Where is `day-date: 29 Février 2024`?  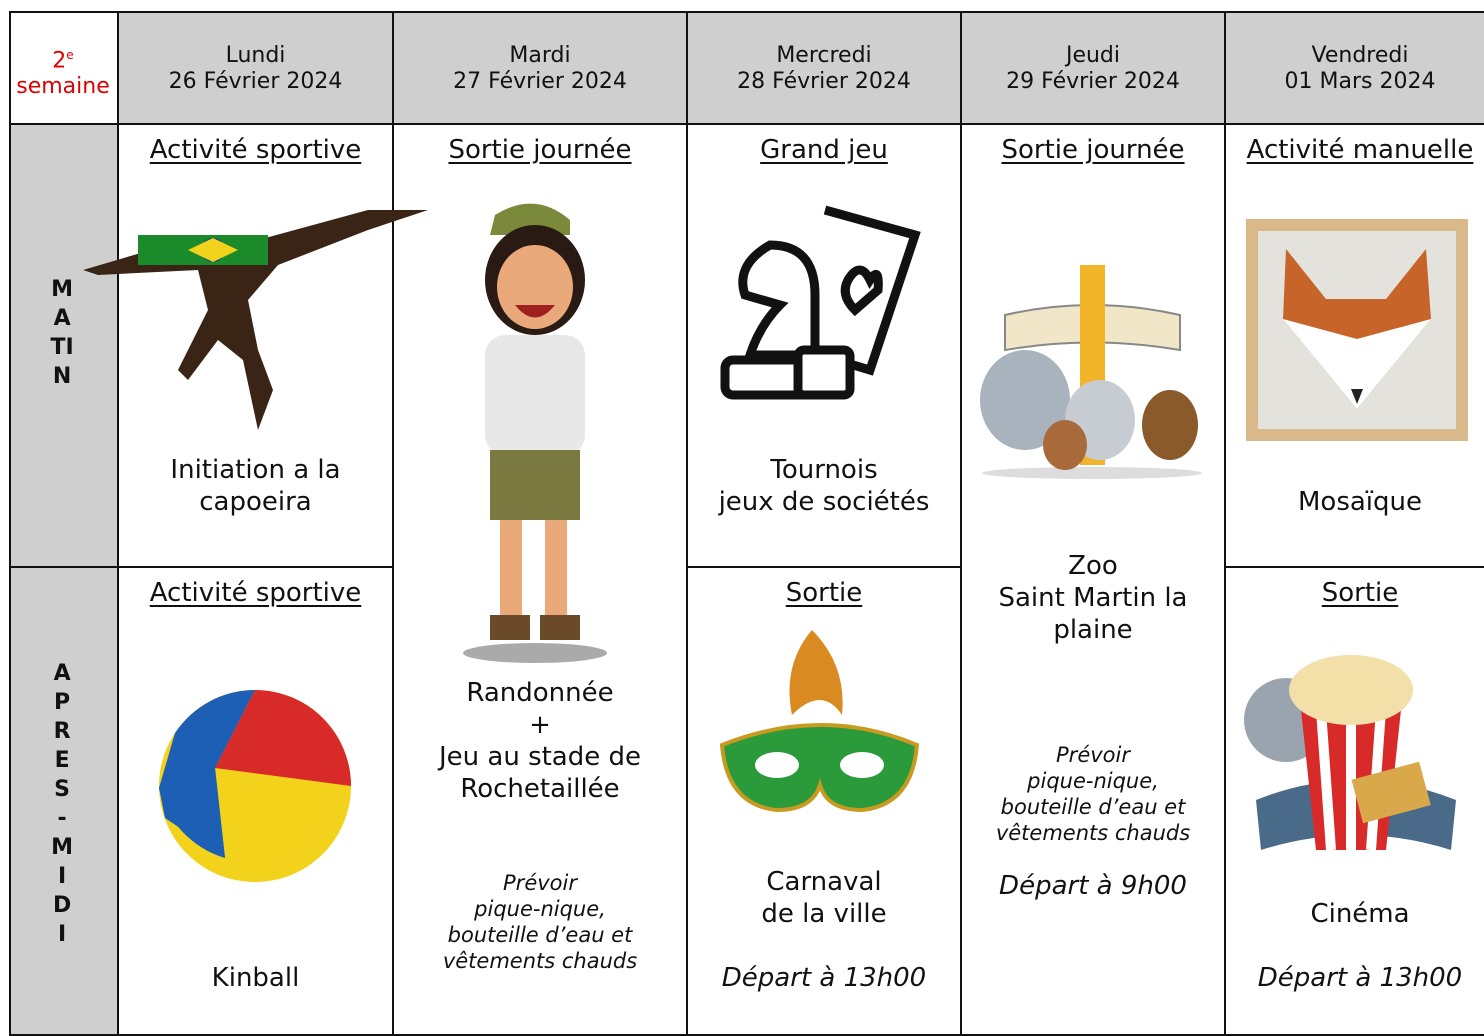 day-date: 29 Février 2024 is located at coordinates (1093, 81).